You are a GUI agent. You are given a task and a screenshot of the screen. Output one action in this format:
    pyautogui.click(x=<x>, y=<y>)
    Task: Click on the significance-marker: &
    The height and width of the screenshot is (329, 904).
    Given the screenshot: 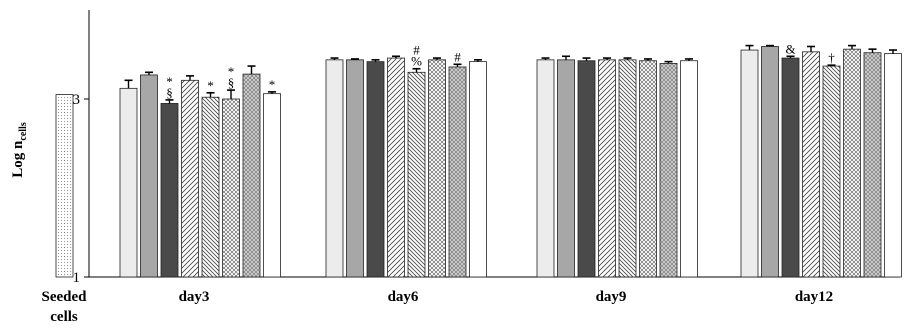 What is the action you would take?
    pyautogui.click(x=790, y=48)
    